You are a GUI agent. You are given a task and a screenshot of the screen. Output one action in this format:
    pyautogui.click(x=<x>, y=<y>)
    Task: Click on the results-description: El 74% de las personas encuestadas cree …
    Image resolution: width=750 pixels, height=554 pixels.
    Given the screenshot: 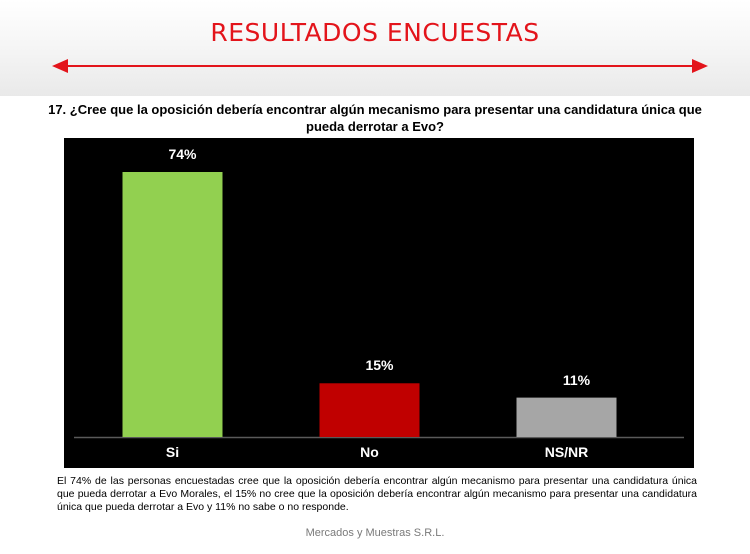 What is the action you would take?
    pyautogui.click(x=377, y=494)
    